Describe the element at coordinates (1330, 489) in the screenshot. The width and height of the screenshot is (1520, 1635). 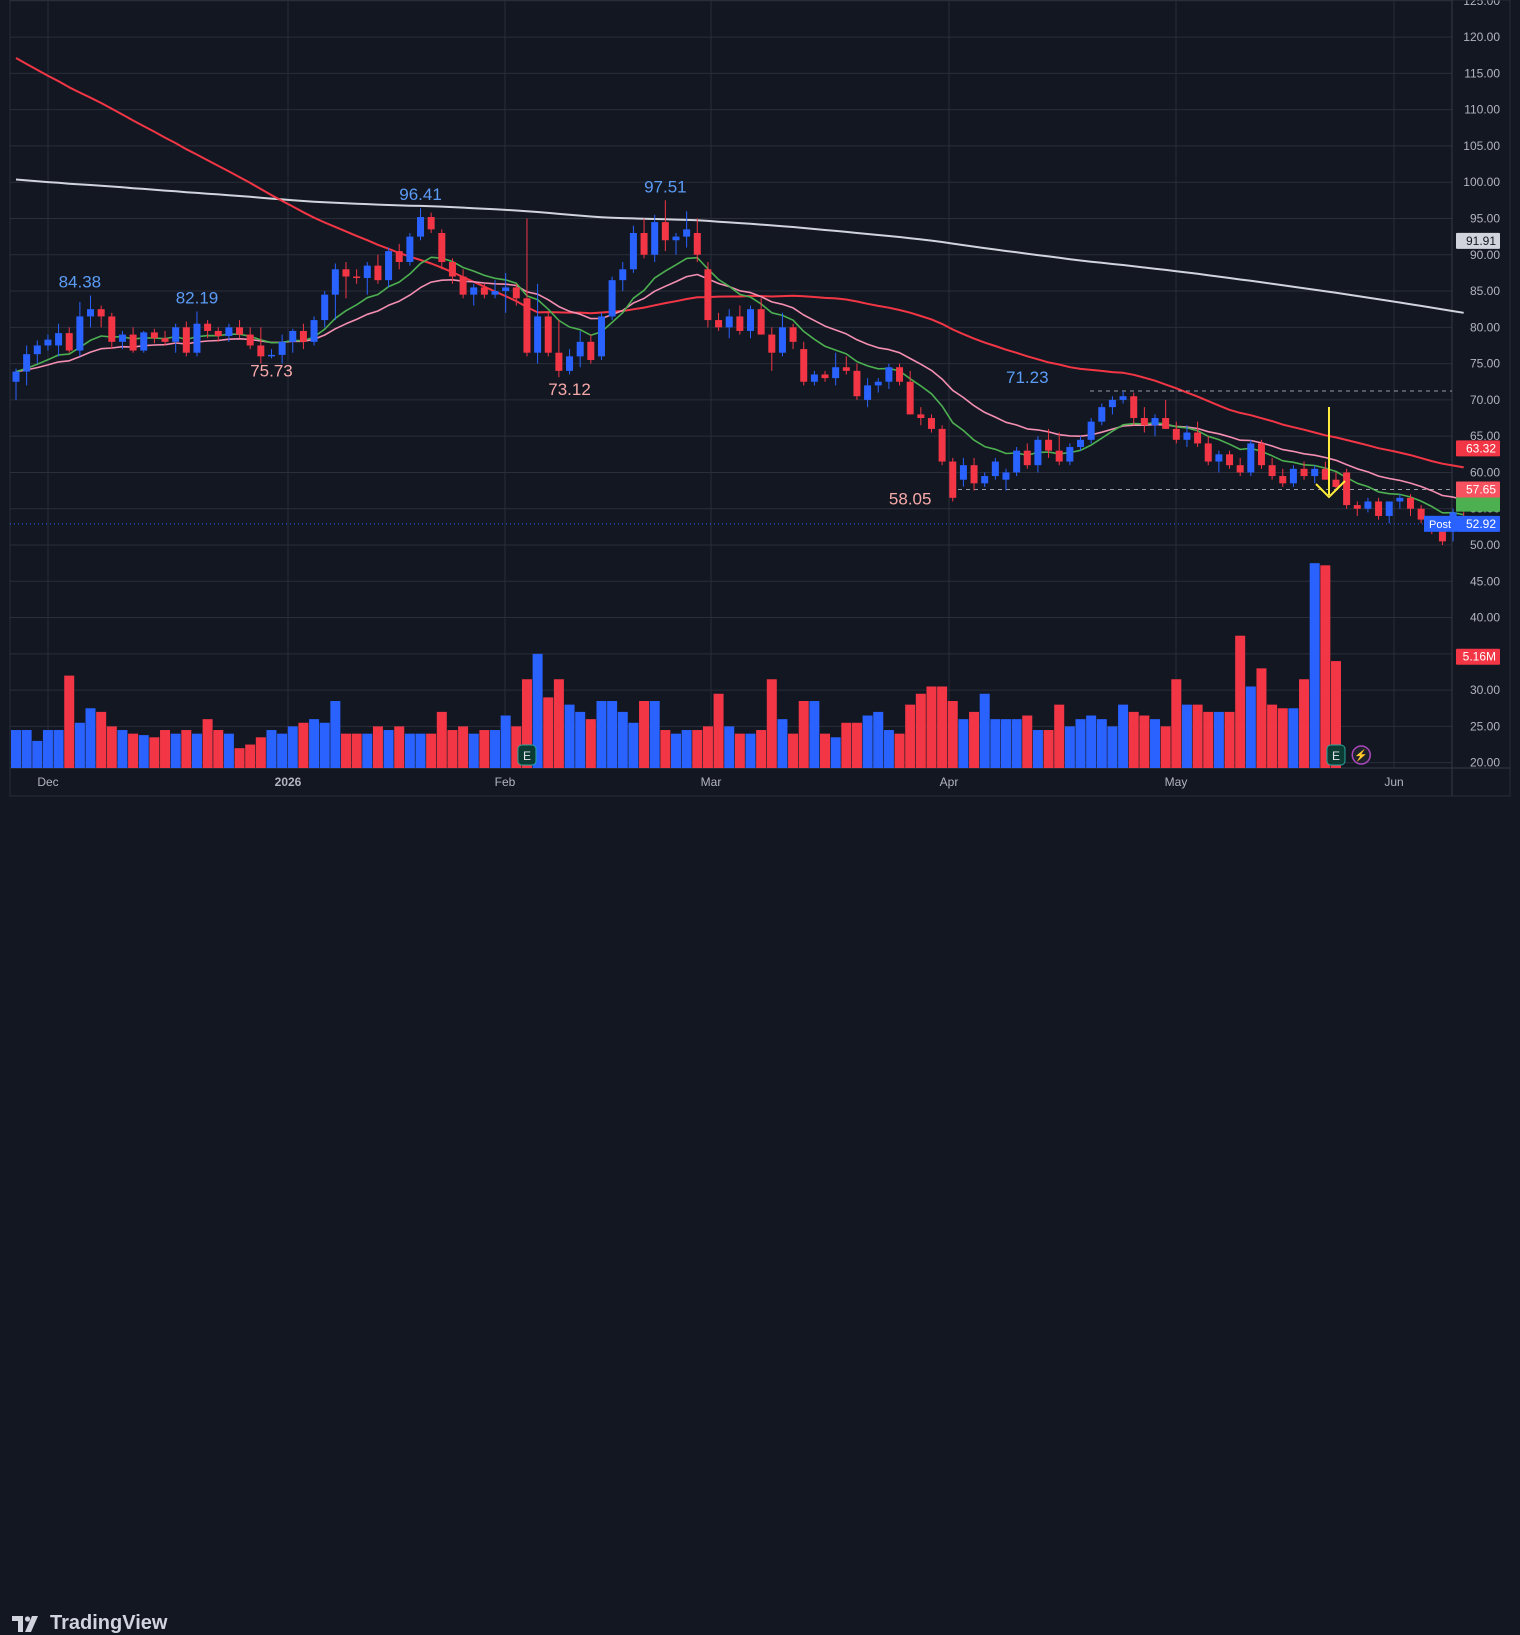
I see `annotation-arrow-head` at that location.